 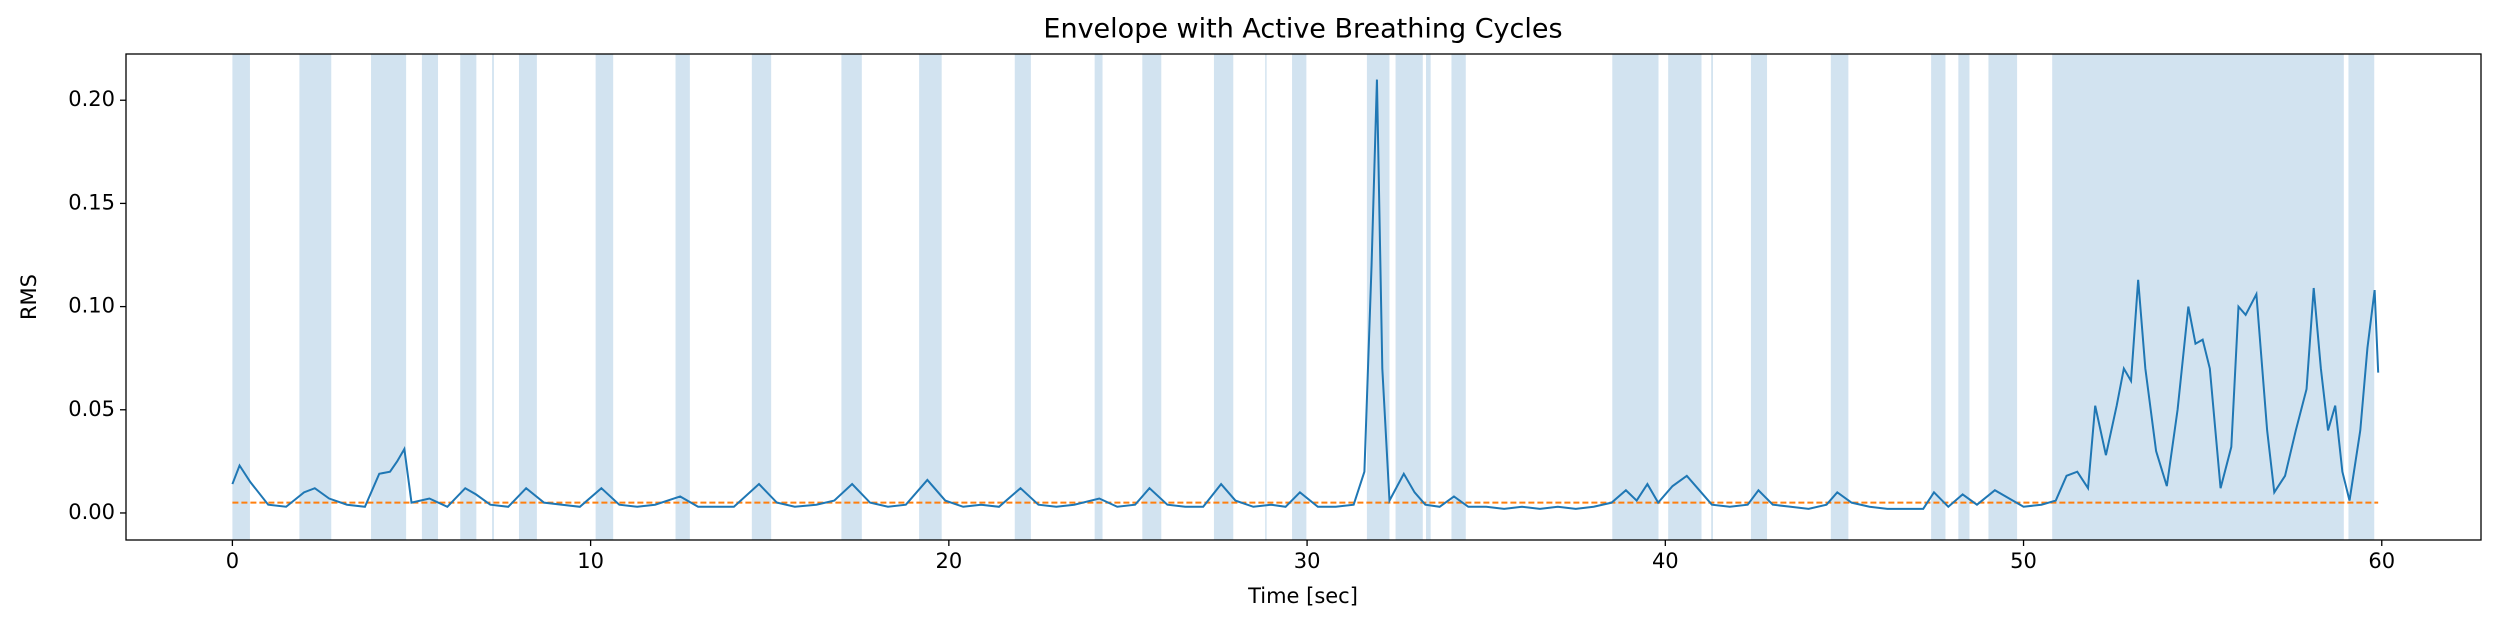 What do you see at coordinates (948, 561) in the screenshot?
I see `x-tick-label: 20` at bounding box center [948, 561].